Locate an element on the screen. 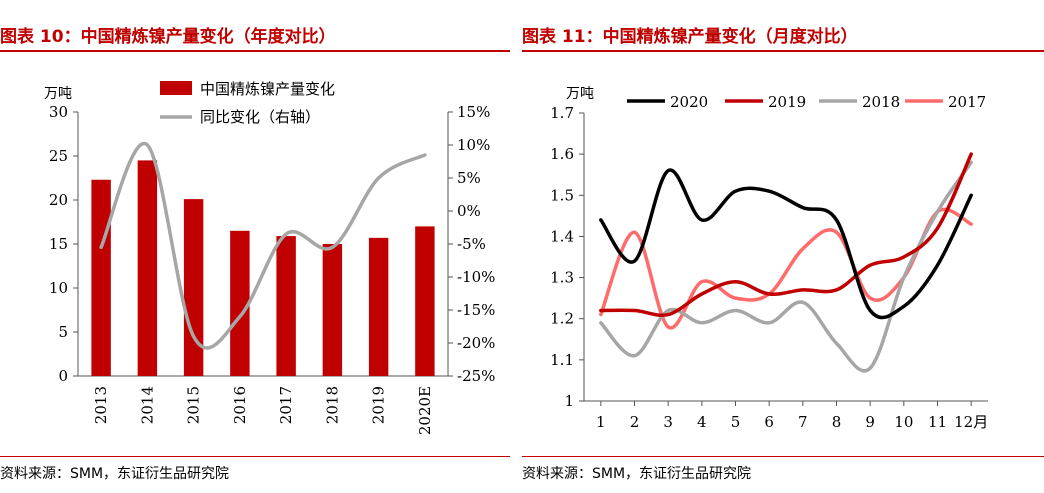 The width and height of the screenshot is (1044, 493). y2-tick-label: -25% is located at coordinates (476, 376).